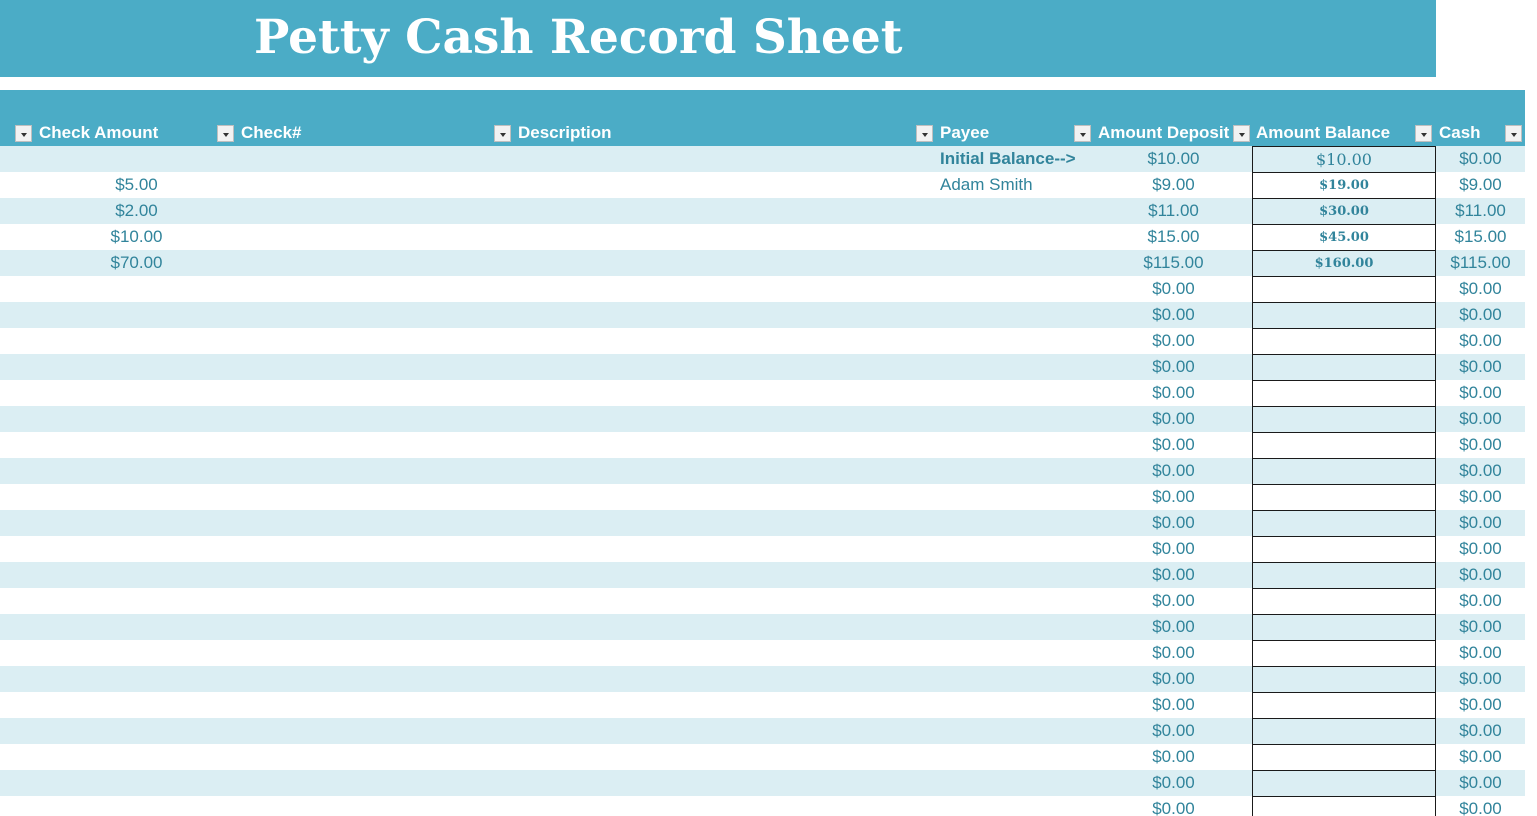 This screenshot has height=816, width=1537. I want to click on amount-balance-cell: $10.00, so click(1344, 159).